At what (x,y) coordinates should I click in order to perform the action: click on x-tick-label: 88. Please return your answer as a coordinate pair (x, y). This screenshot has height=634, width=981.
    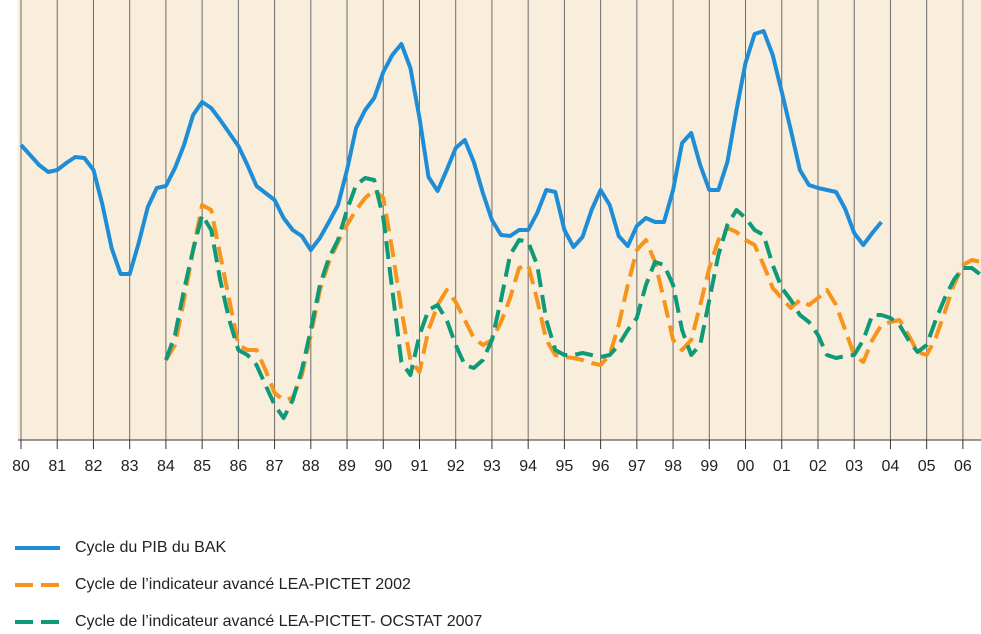
    Looking at the image, I should click on (311, 466).